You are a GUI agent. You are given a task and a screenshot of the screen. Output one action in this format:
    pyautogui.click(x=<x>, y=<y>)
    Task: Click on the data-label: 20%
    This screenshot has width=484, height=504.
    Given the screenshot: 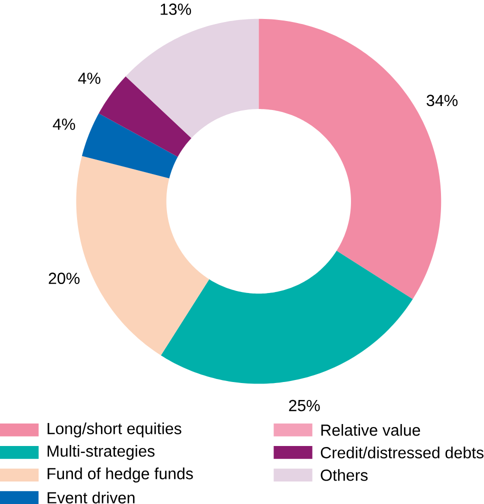 What is the action you would take?
    pyautogui.click(x=64, y=278)
    